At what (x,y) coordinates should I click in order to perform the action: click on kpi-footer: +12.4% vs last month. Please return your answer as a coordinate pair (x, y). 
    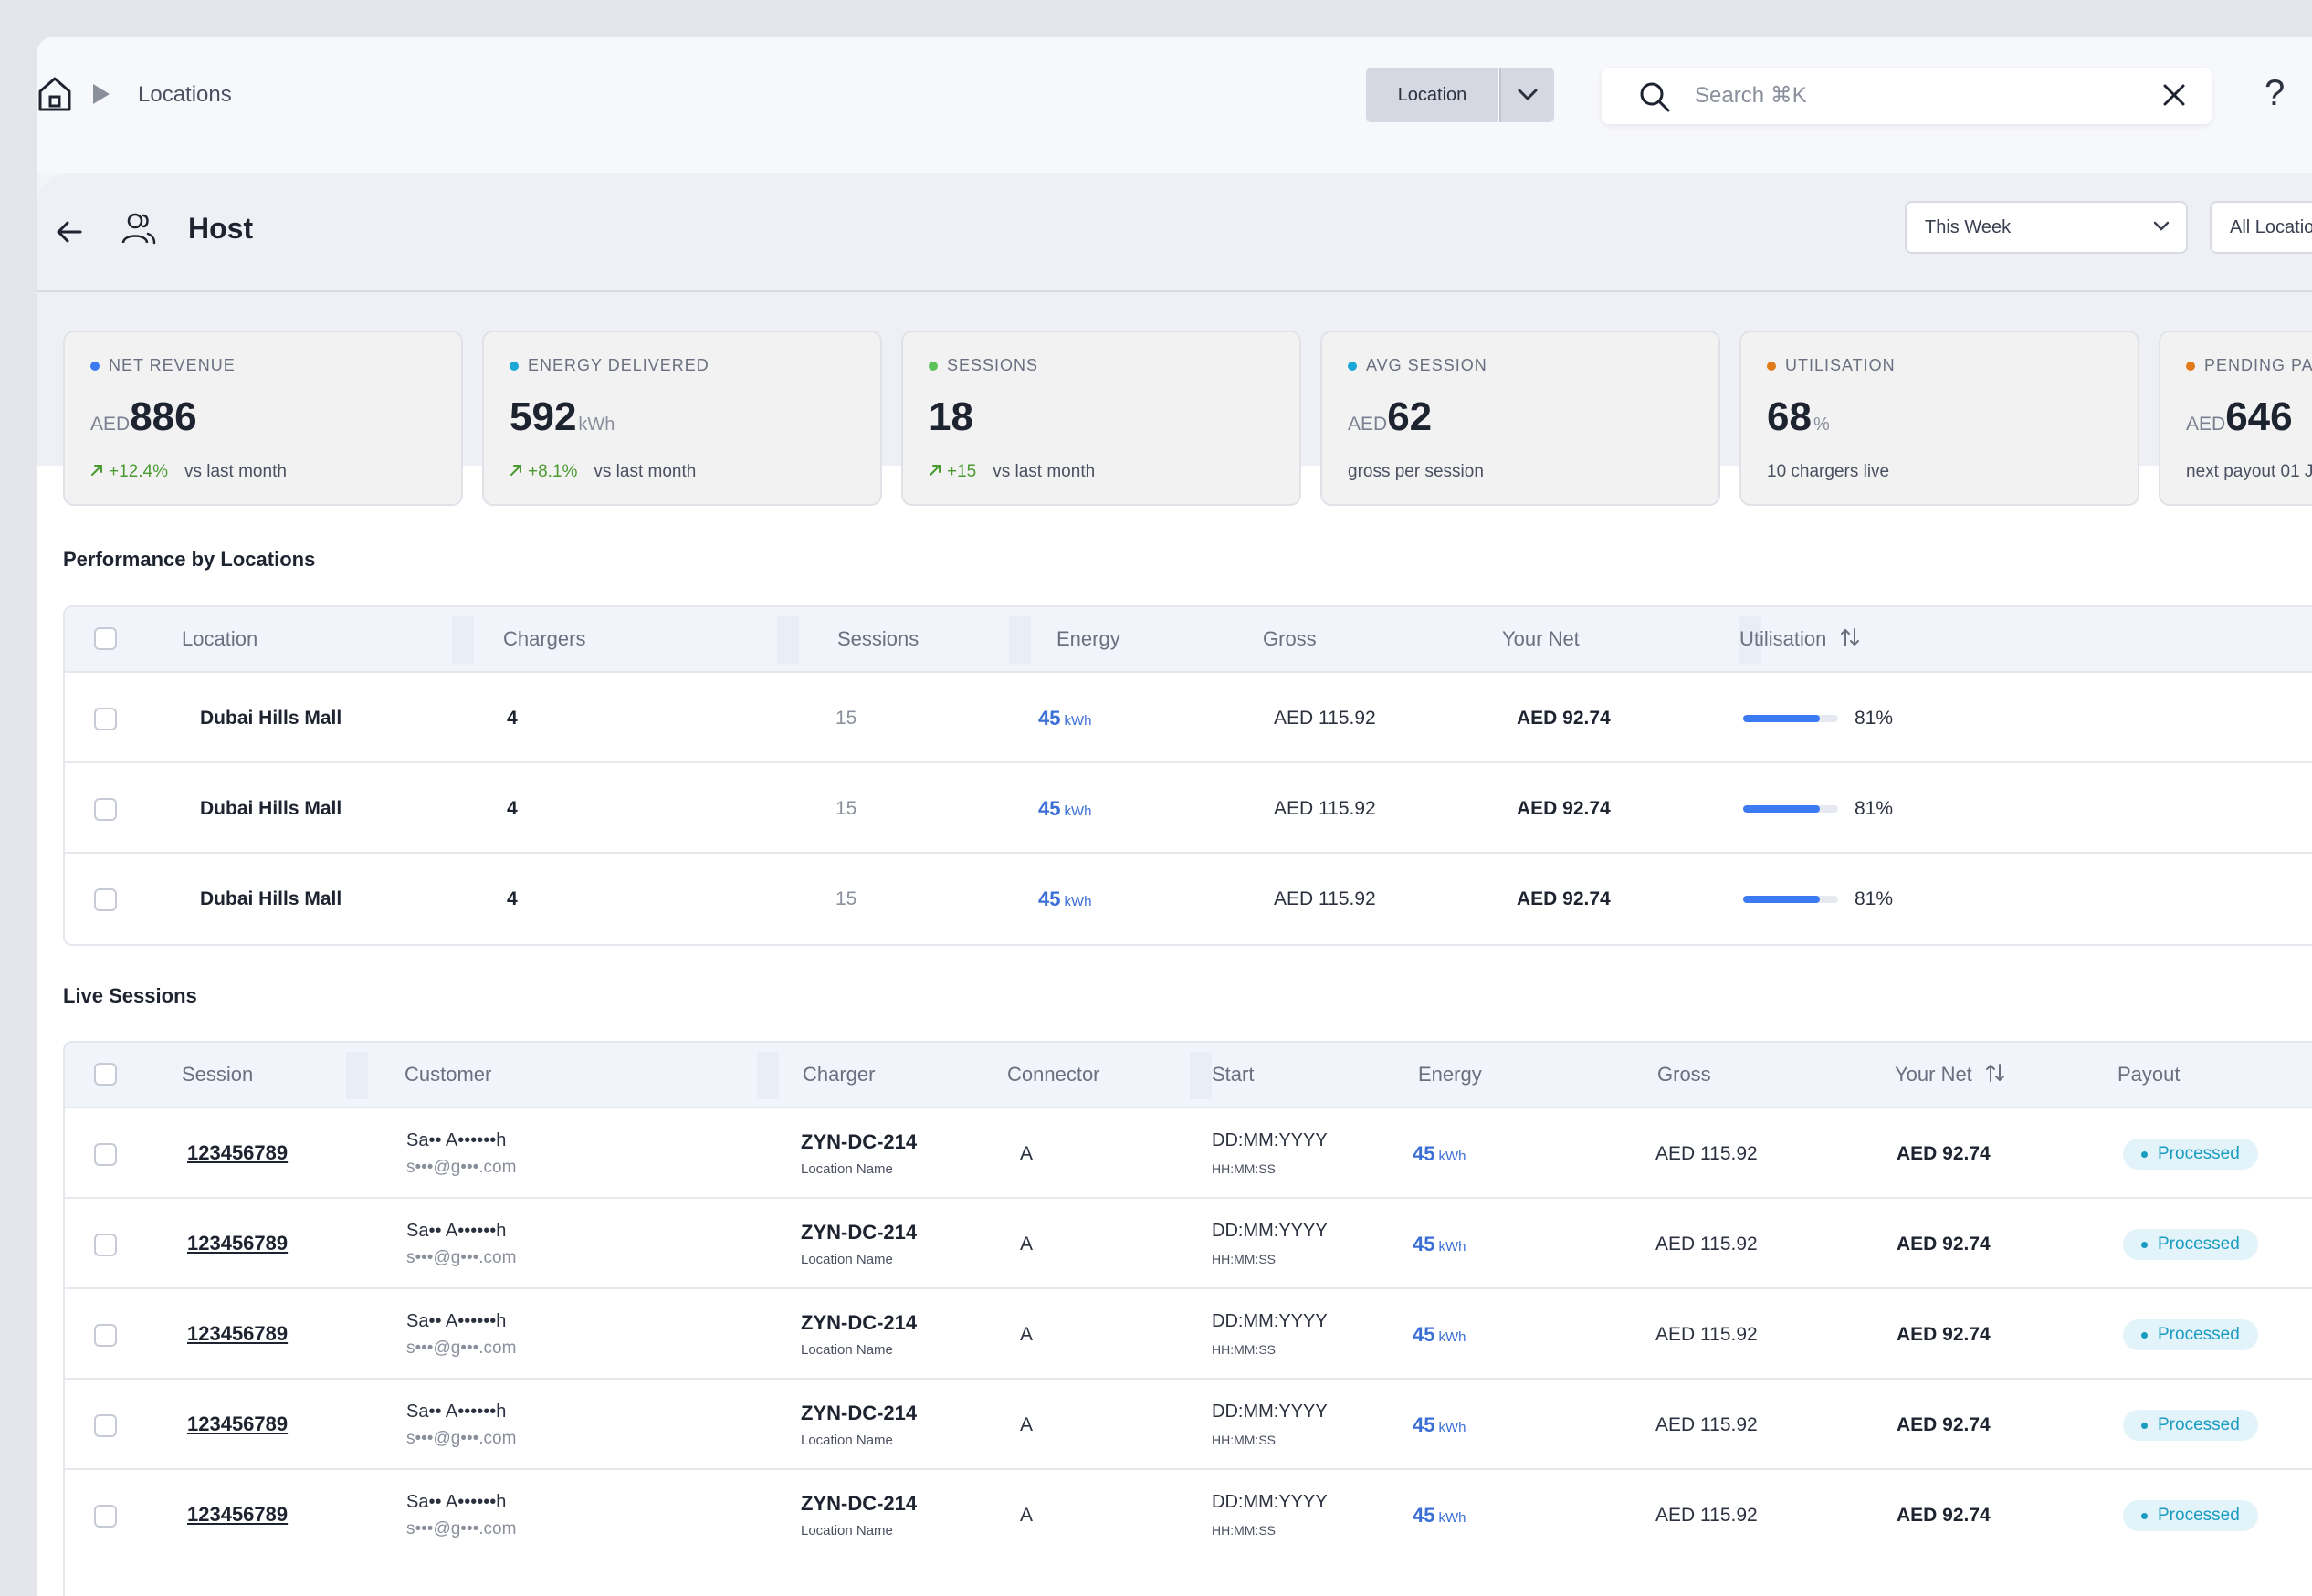
    Looking at the image, I should click on (188, 472).